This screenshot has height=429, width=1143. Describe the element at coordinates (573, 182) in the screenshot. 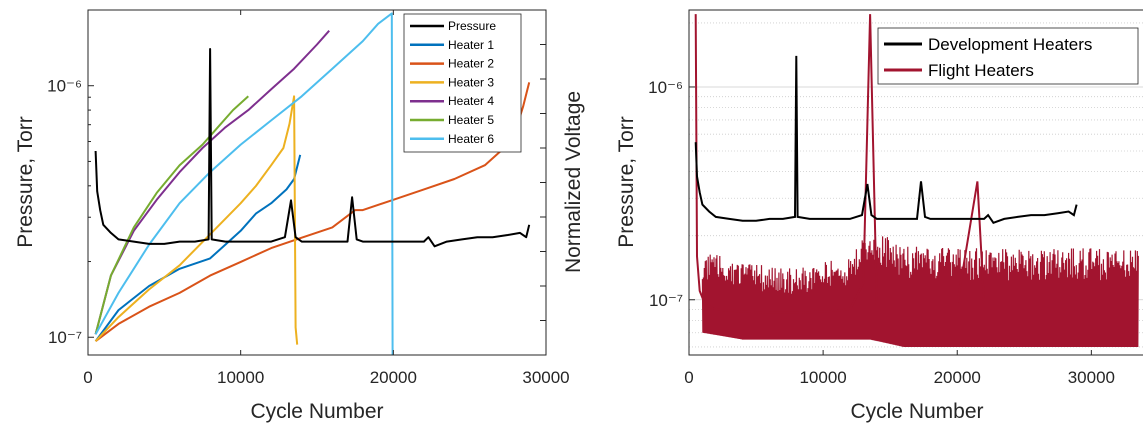

I see `right-y-axis-label: Normalized Voltage` at that location.